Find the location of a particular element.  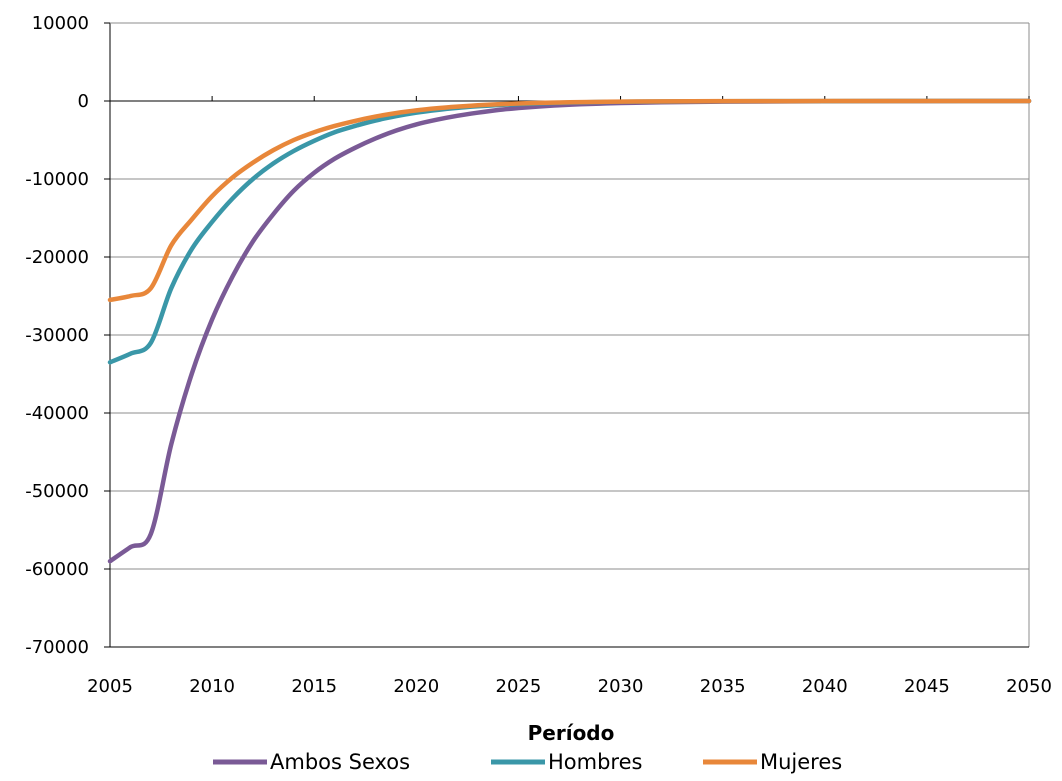

y-tick-label: -40000 is located at coordinates (57, 413).